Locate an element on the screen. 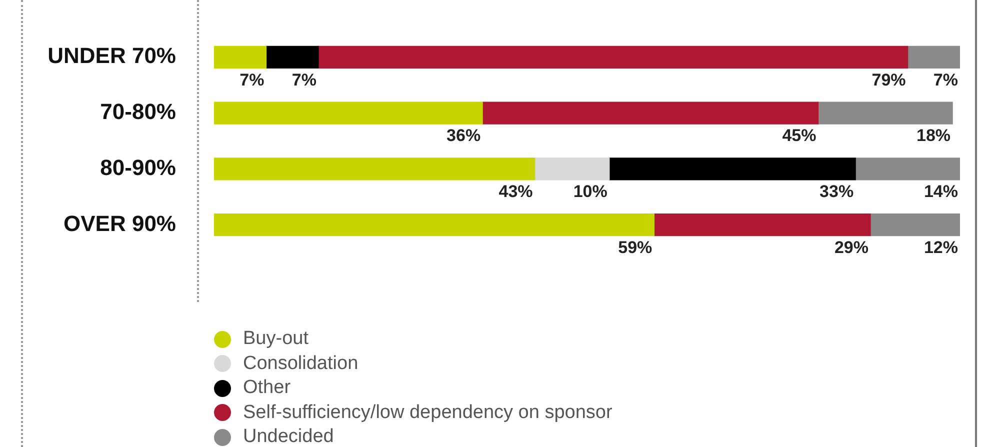 Image resolution: width=993 pixels, height=447 pixels. legend-label: Other is located at coordinates (267, 388).